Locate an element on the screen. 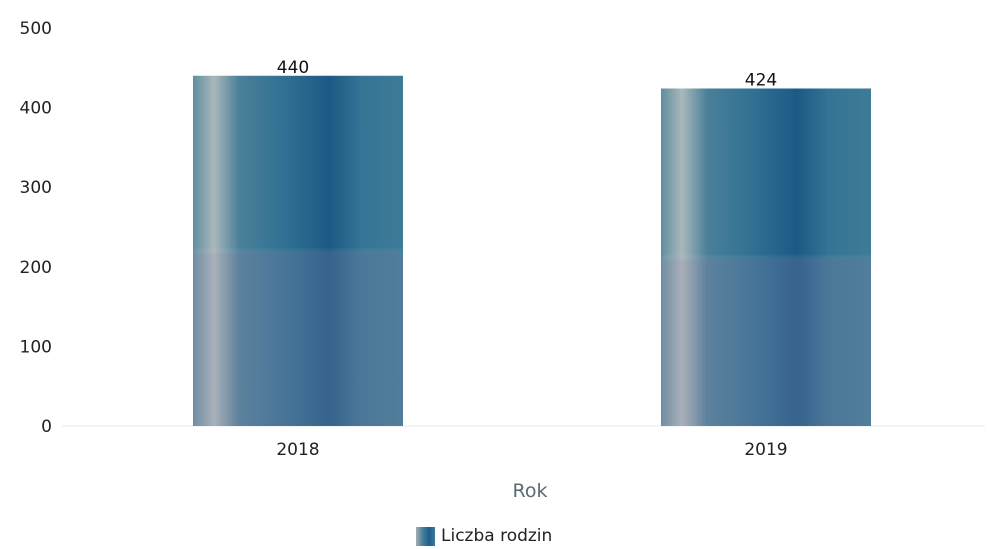 Image resolution: width=990 pixels, height=549 pixels. y-tick-label: 0 is located at coordinates (46, 427).